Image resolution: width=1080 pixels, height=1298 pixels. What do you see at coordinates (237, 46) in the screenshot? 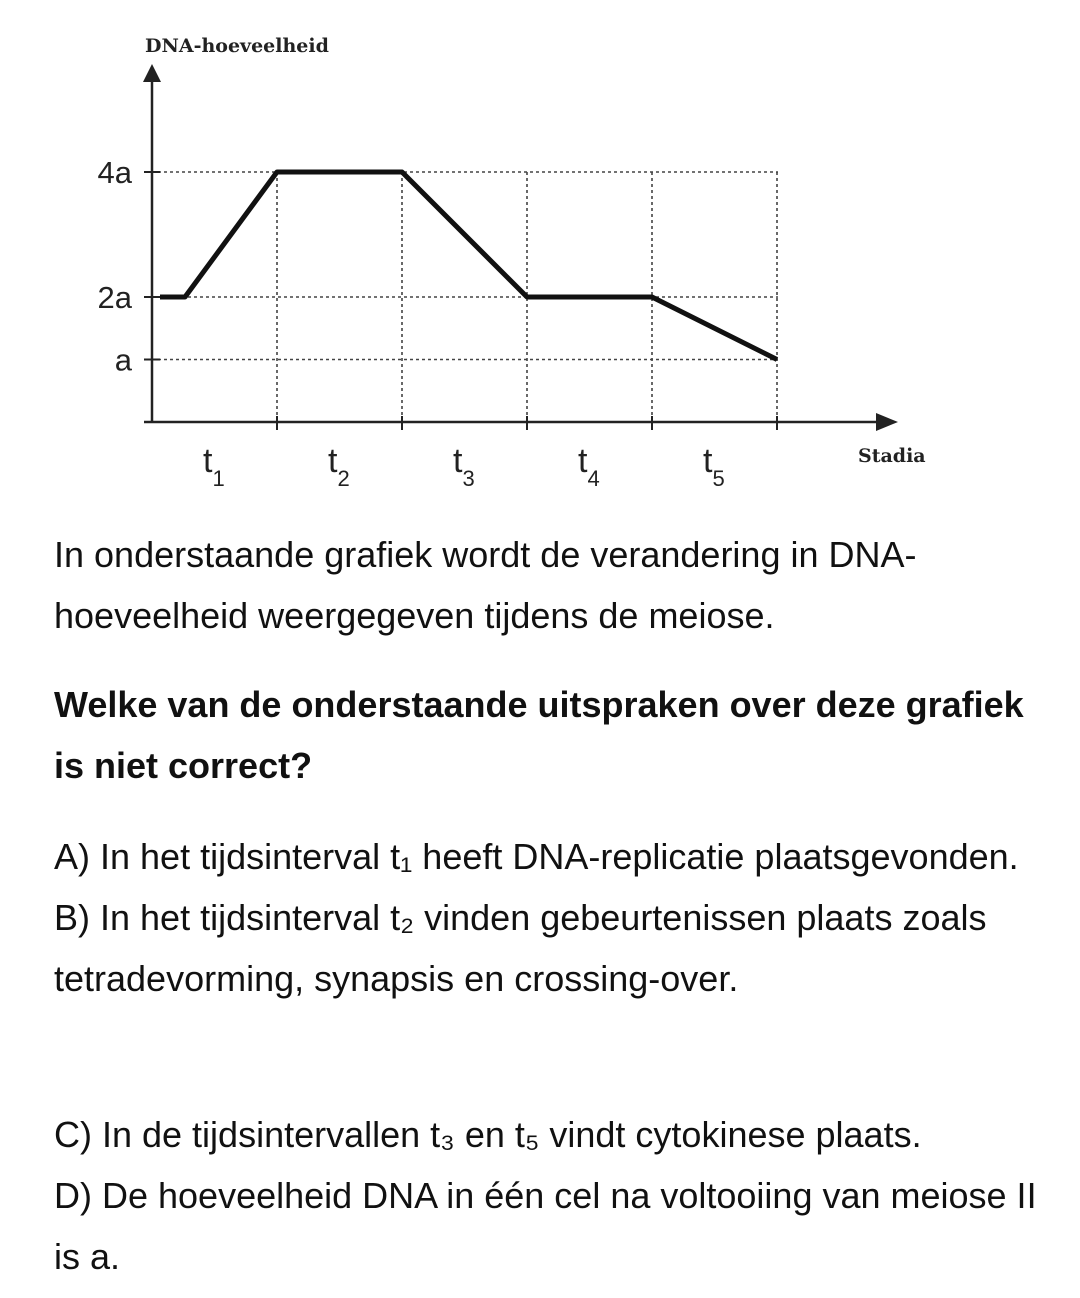
I see `y-axis-label: DNA-hoeveelheid` at bounding box center [237, 46].